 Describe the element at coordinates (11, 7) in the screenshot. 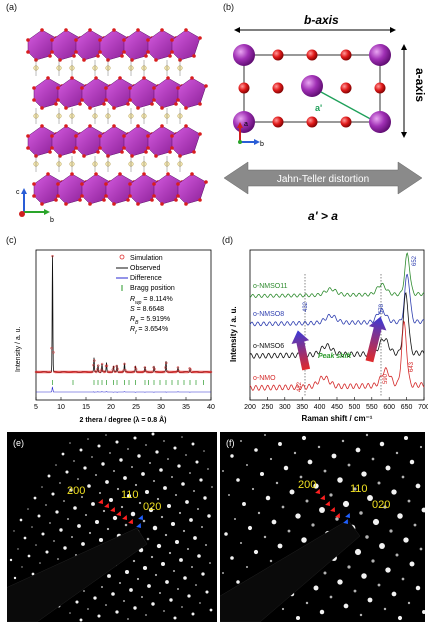

I see `panel-label-a: (a)` at that location.